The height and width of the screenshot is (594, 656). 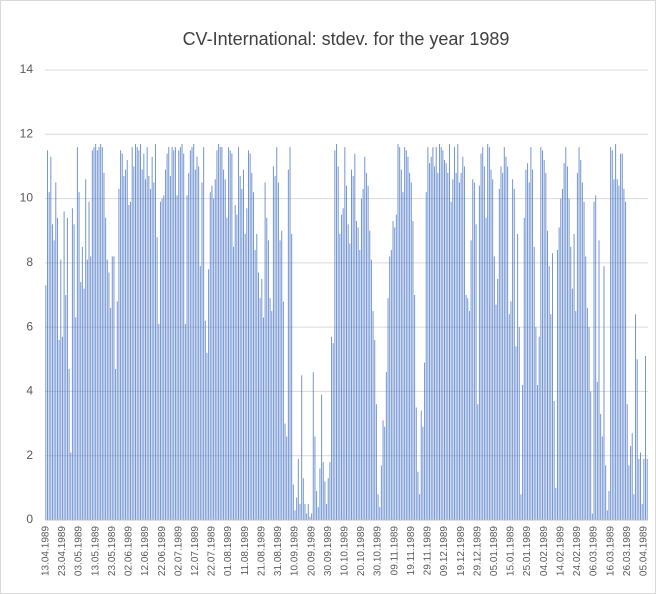 What do you see at coordinates (27, 133) in the screenshot?
I see `y-tick-label: 12` at bounding box center [27, 133].